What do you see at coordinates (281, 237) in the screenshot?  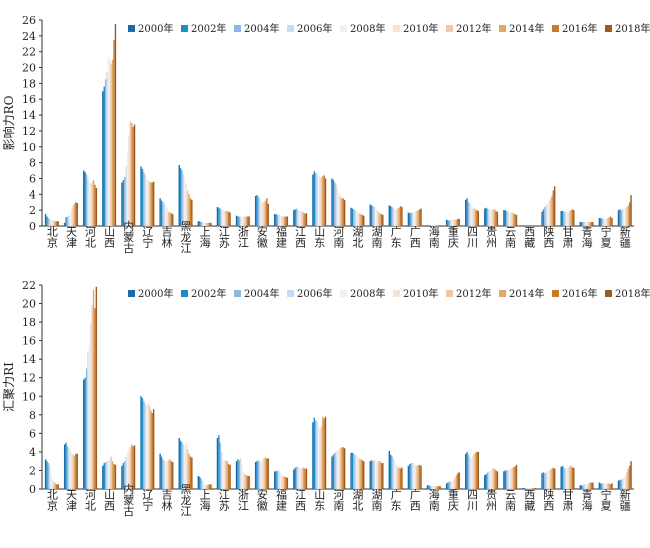 I see `x-tick-label: 福建` at bounding box center [281, 237].